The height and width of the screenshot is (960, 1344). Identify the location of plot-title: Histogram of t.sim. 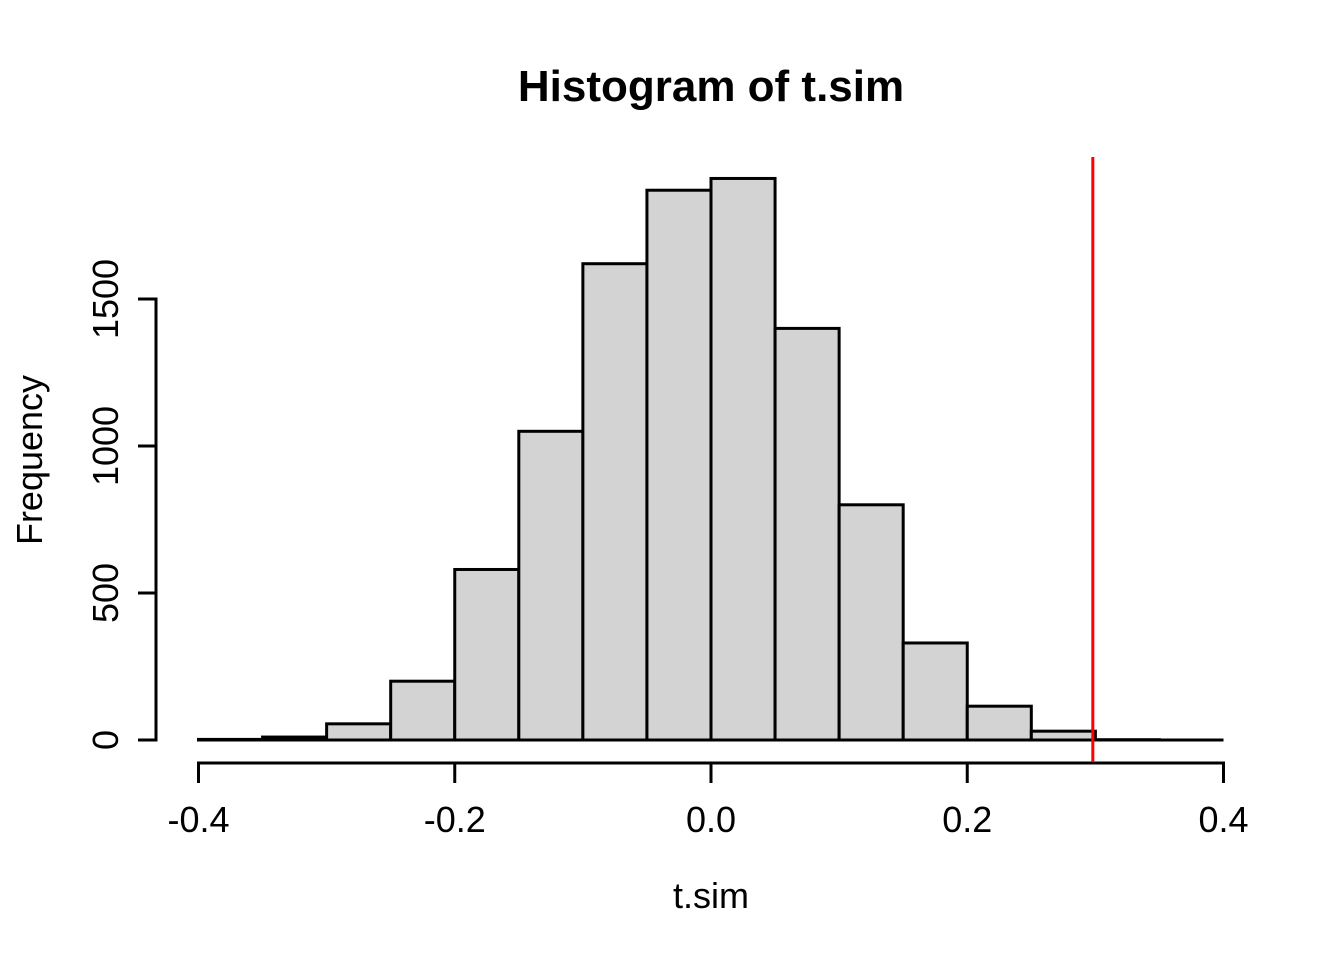
(711, 86).